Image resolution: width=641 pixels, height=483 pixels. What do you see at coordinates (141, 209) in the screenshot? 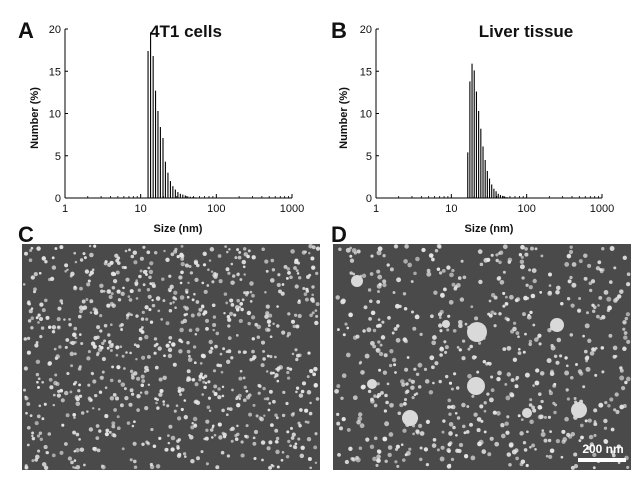
I see `chart-a-xtick-label: 10` at bounding box center [141, 209].